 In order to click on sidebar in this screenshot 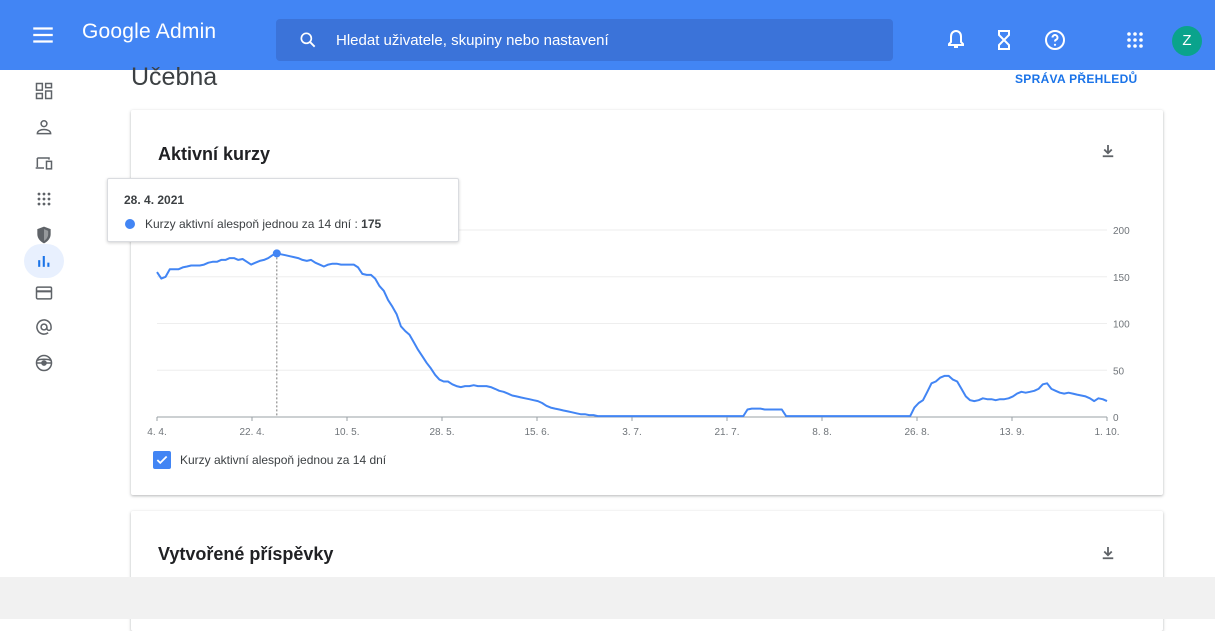, I will do `click(45, 323)`.